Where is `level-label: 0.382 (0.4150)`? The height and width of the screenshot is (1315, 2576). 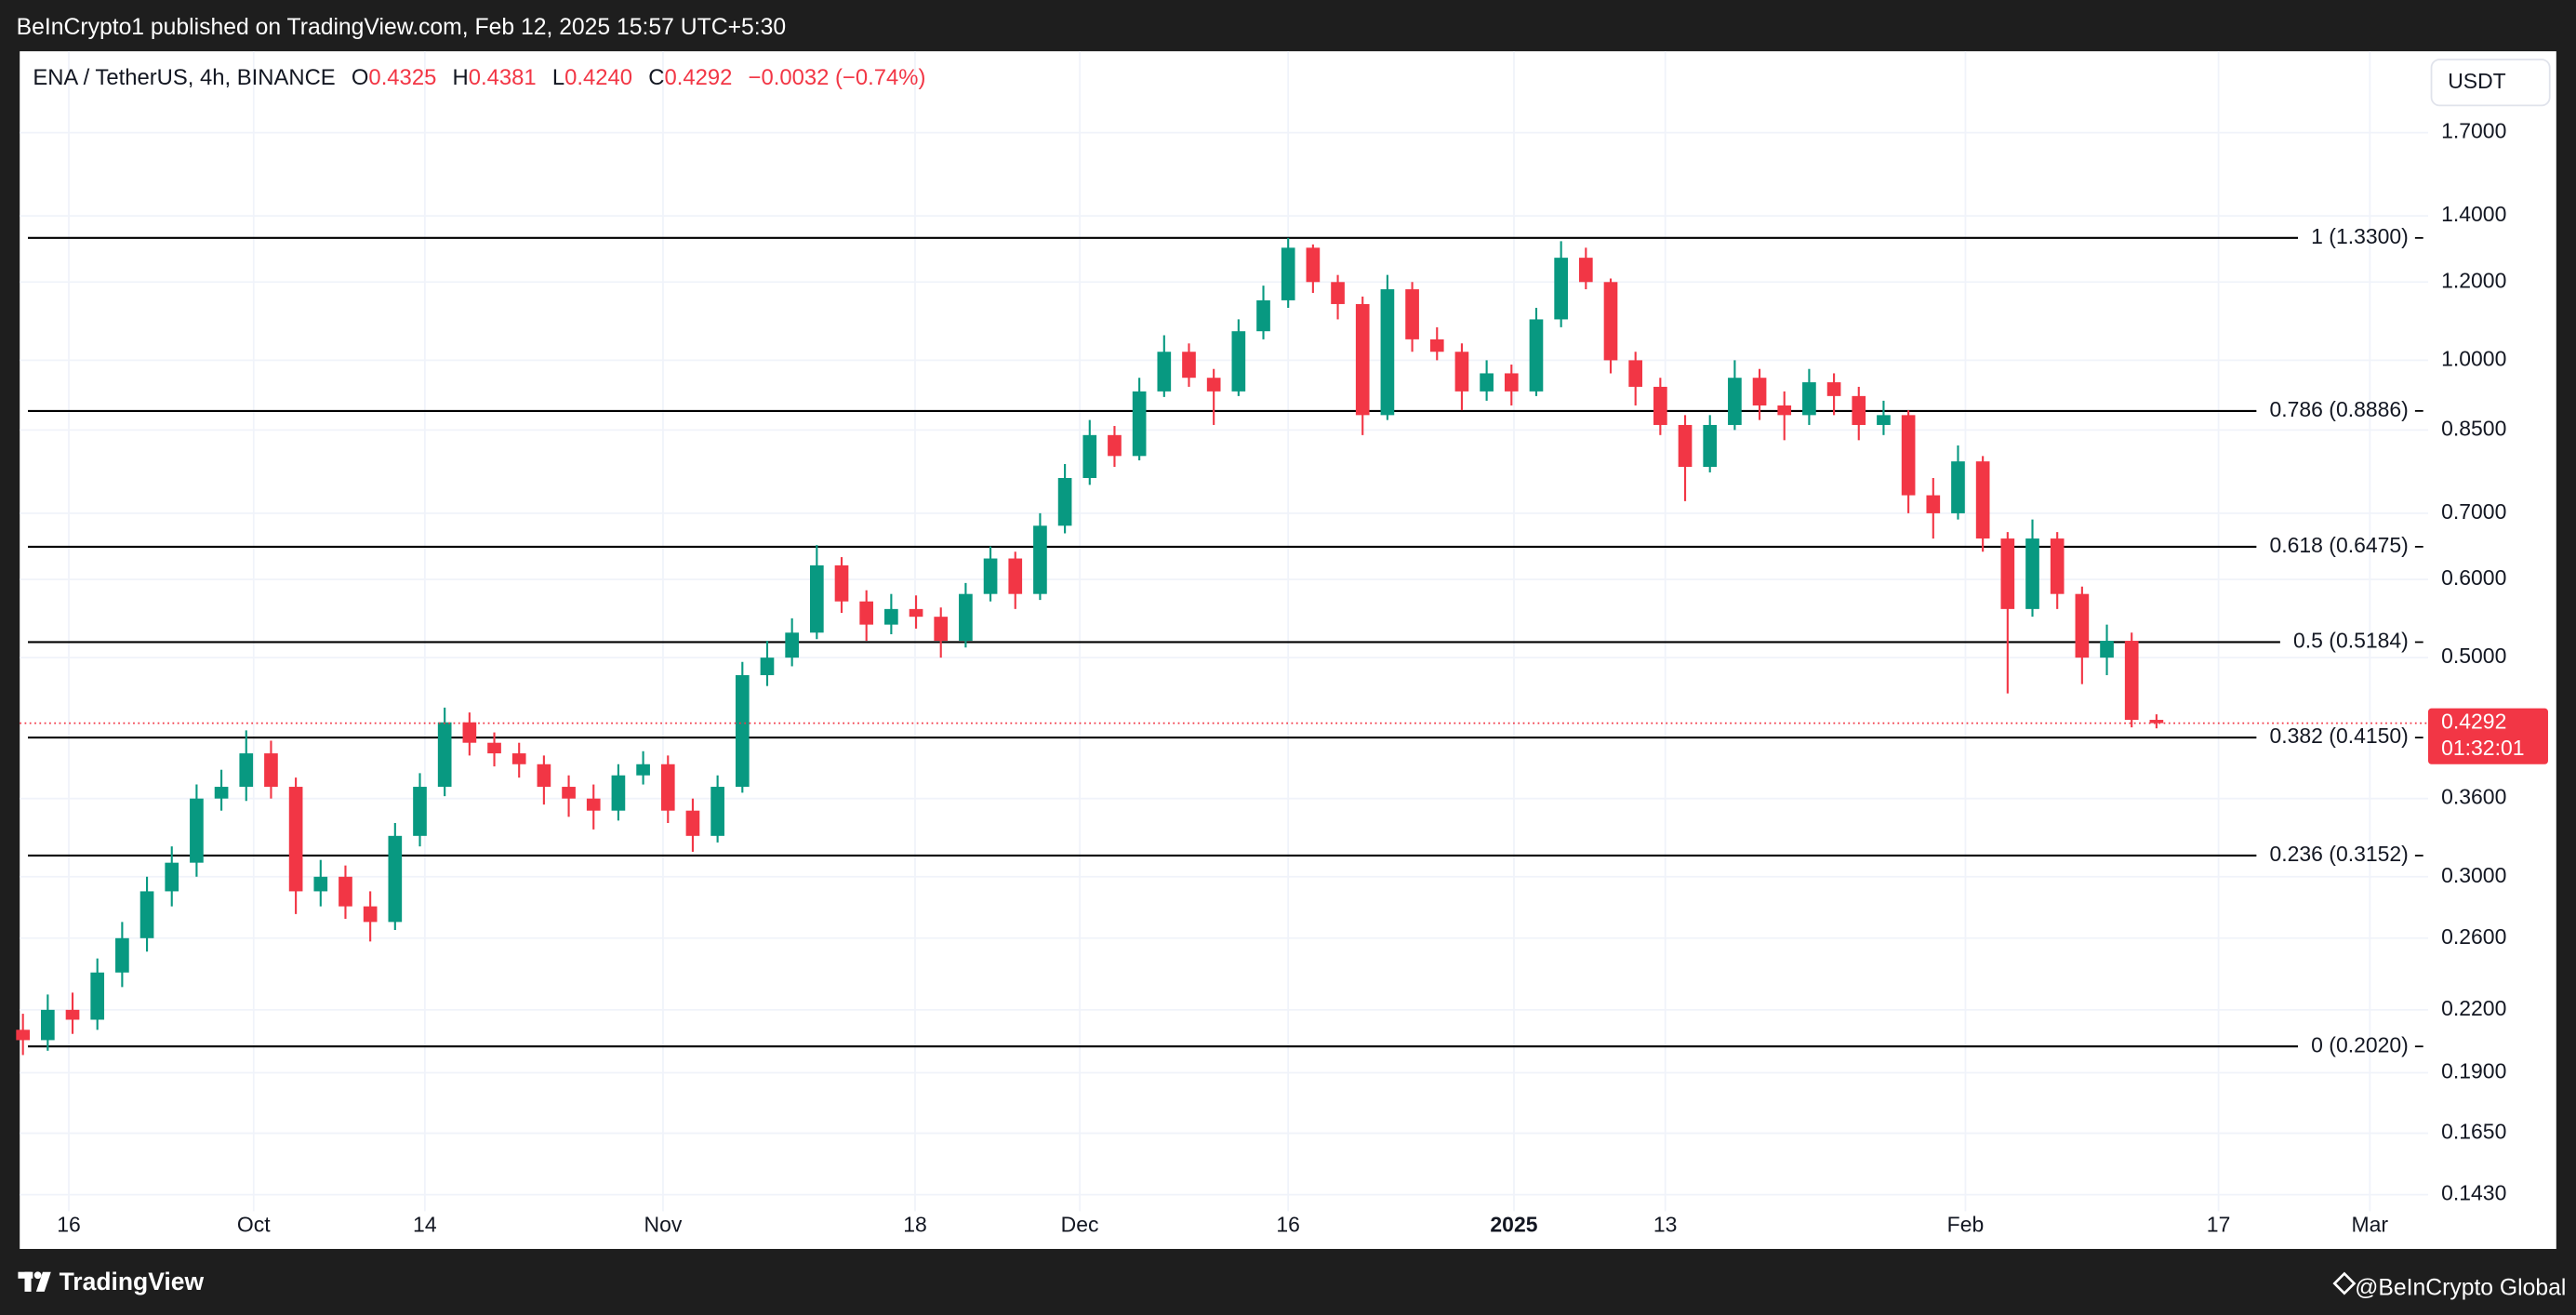 level-label: 0.382 (0.4150) is located at coordinates (2338, 736).